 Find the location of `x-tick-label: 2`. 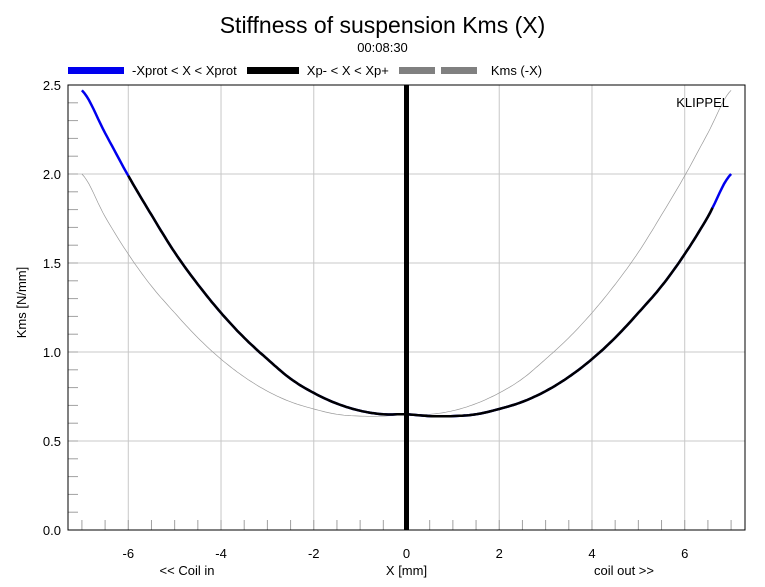

x-tick-label: 2 is located at coordinates (499, 553).